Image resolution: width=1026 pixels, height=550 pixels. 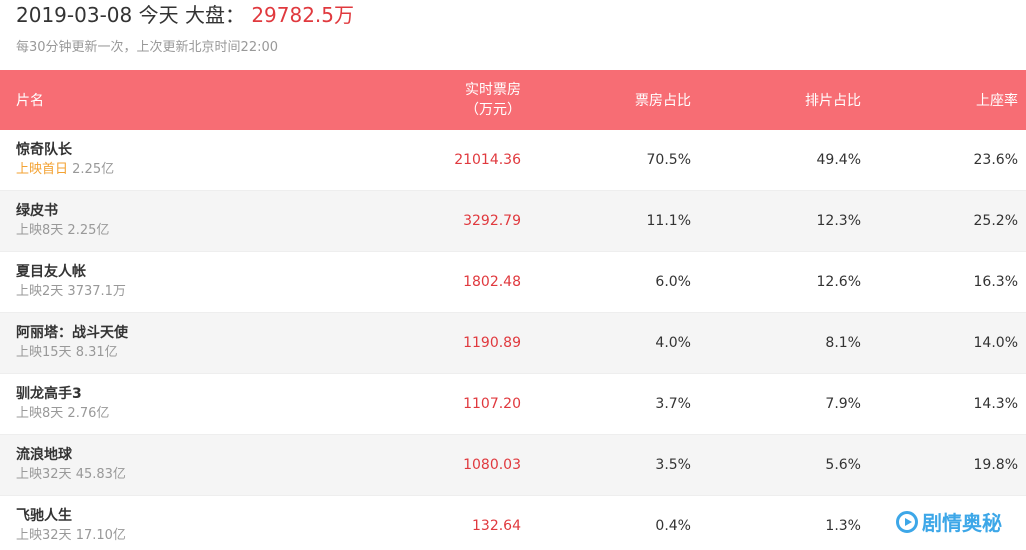 I want to click on realtime-box: 1190.89, so click(x=492, y=343).